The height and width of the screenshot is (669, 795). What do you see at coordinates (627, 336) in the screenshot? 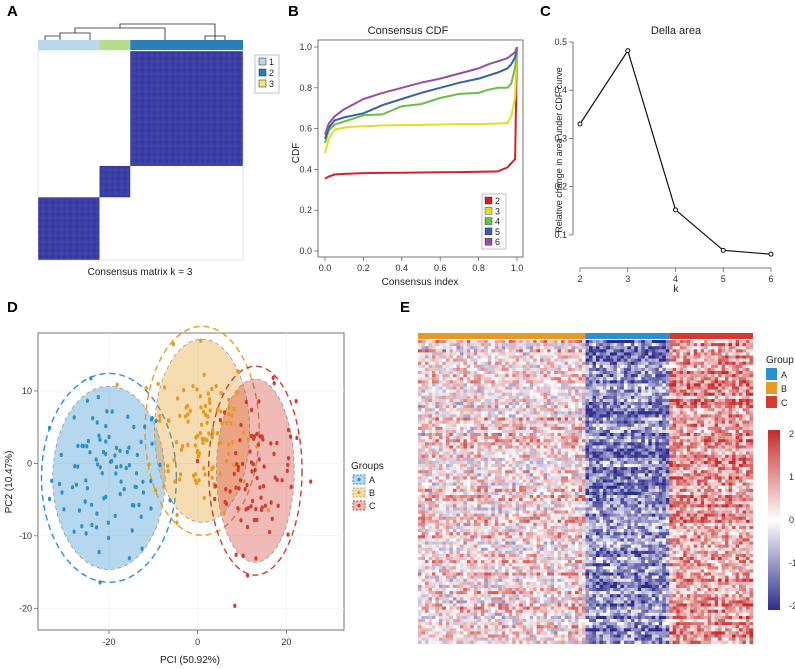
I see `heatmap-annotation-A` at bounding box center [627, 336].